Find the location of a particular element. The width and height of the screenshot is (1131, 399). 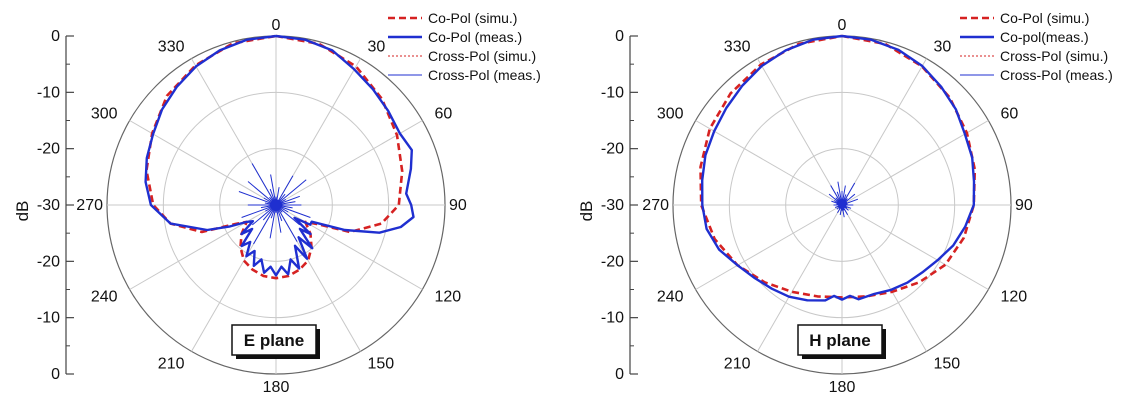

legend-label: Co-Pol (meas.) is located at coordinates (475, 37).